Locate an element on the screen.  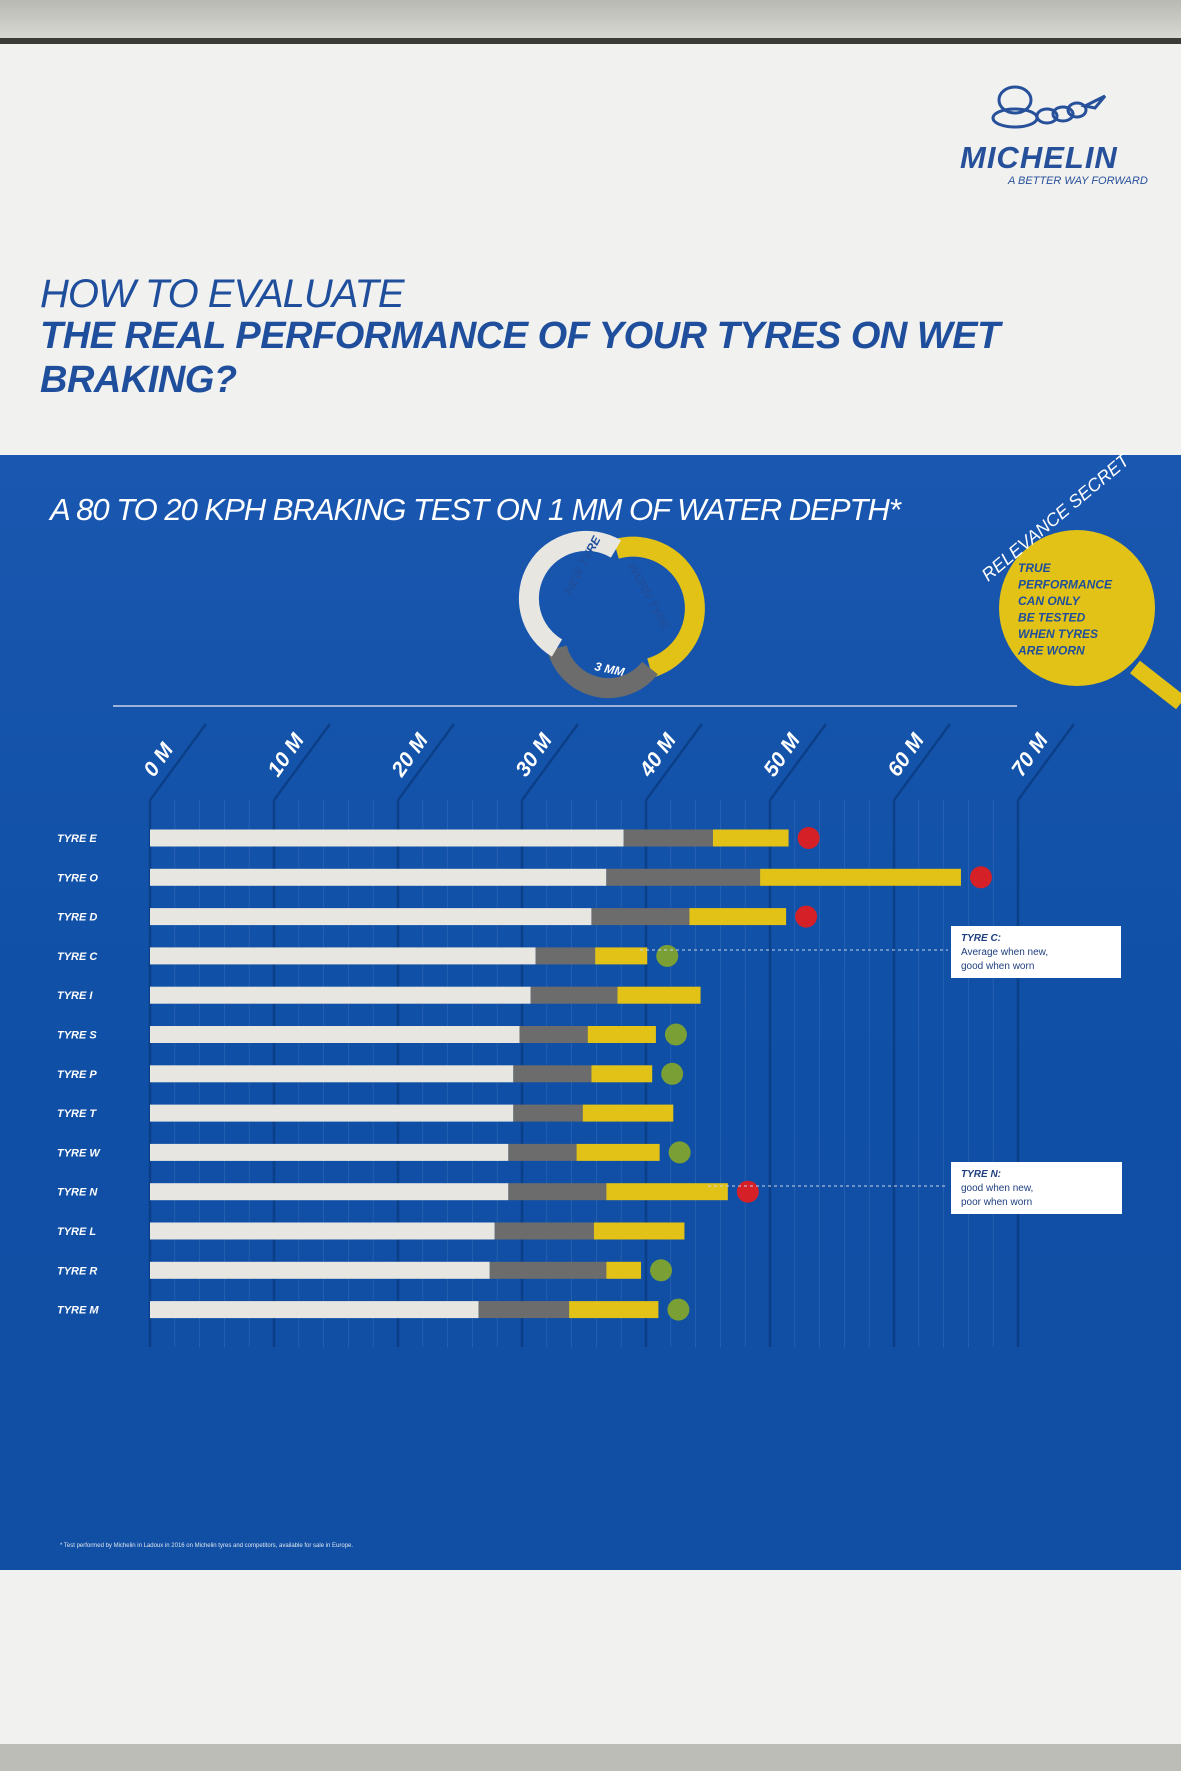
annotation-title: TYRE N: is located at coordinates (981, 1174).